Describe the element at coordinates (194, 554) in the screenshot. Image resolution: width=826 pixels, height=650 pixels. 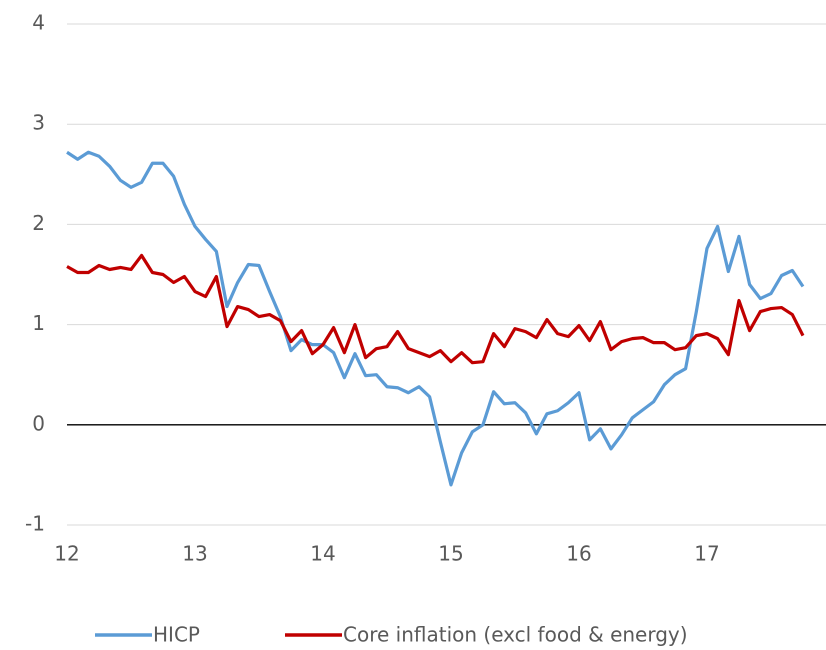
I see `x-tick-label: 13` at that location.